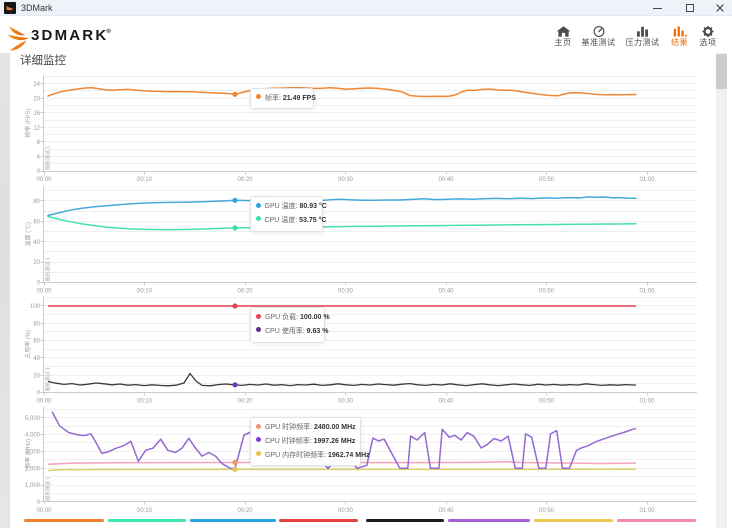 The image size is (732, 528). I want to click on svg-text: 16, so click(36, 114).